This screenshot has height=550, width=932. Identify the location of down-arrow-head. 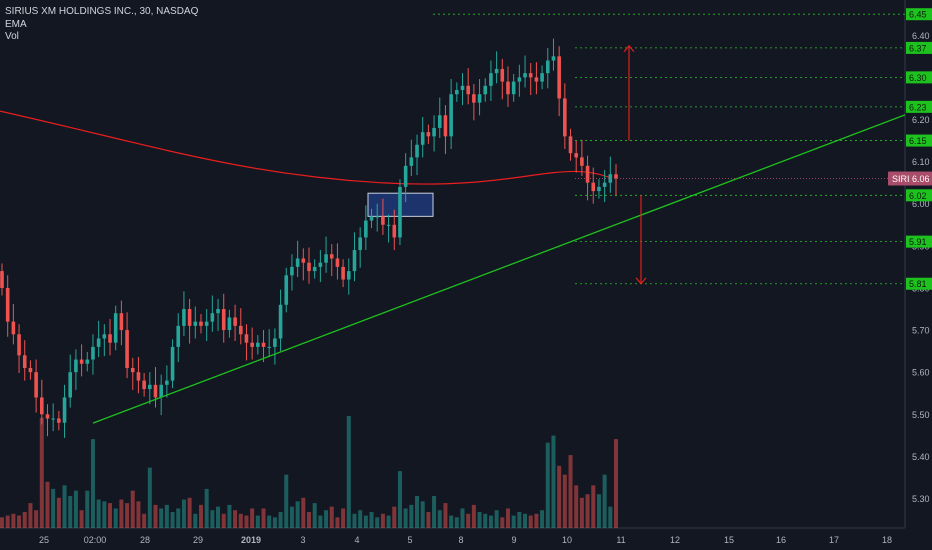
(641, 281).